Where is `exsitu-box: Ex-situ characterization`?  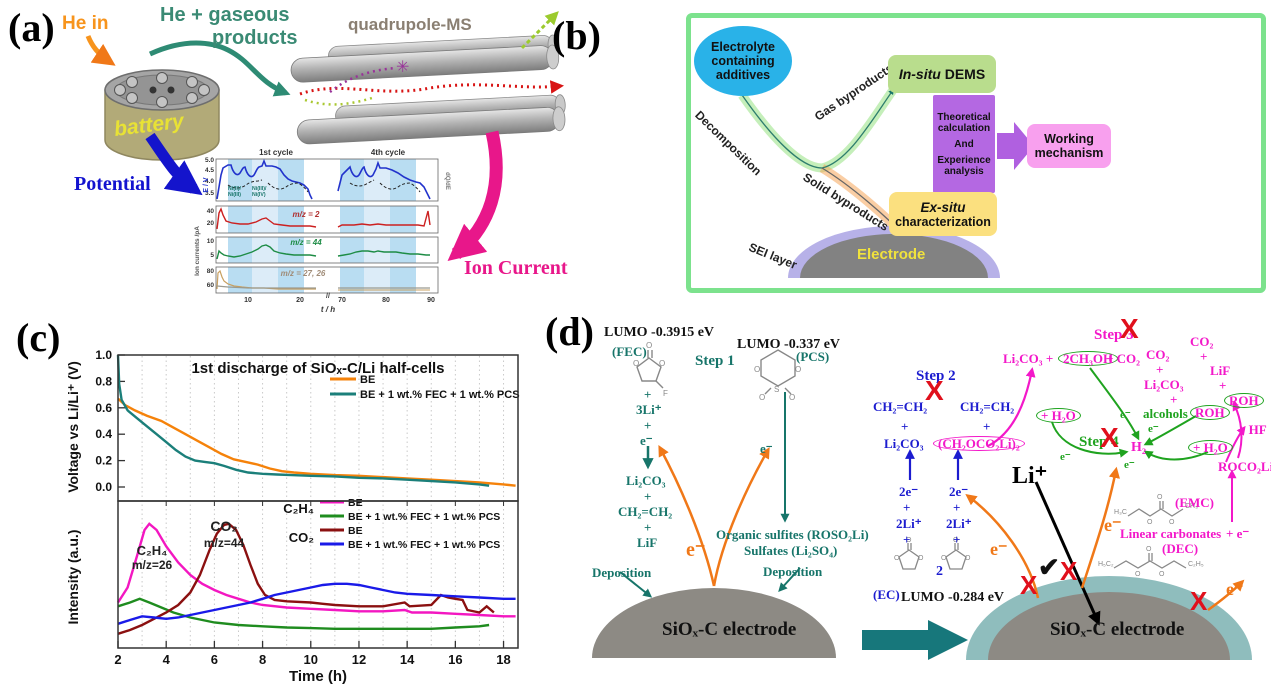 exsitu-box: Ex-situ characterization is located at coordinates (943, 214).